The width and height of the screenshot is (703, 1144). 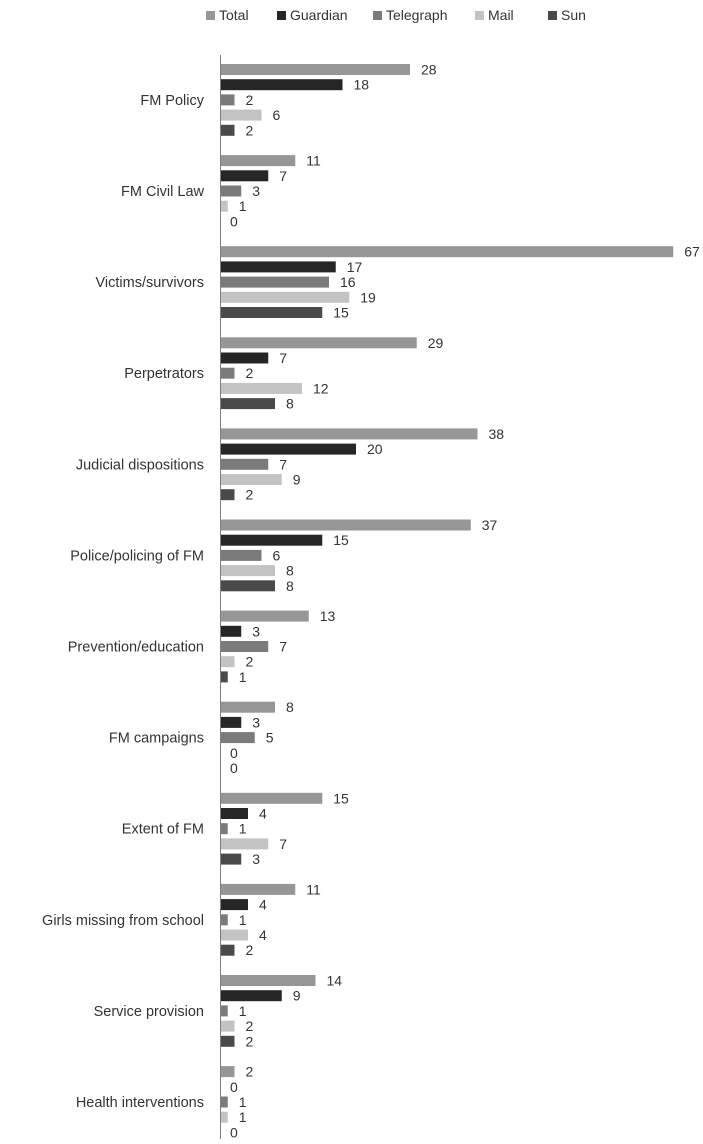 What do you see at coordinates (297, 996) in the screenshot?
I see `data-label-guardian: 9` at bounding box center [297, 996].